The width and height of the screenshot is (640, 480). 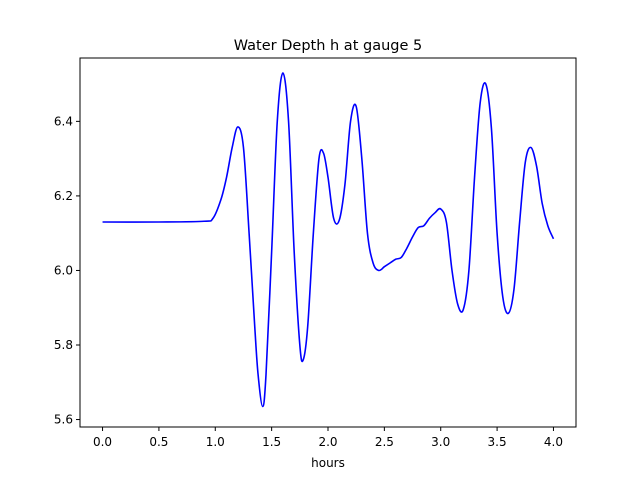 What do you see at coordinates (63, 345) in the screenshot?
I see `y-tick-label: 5.8` at bounding box center [63, 345].